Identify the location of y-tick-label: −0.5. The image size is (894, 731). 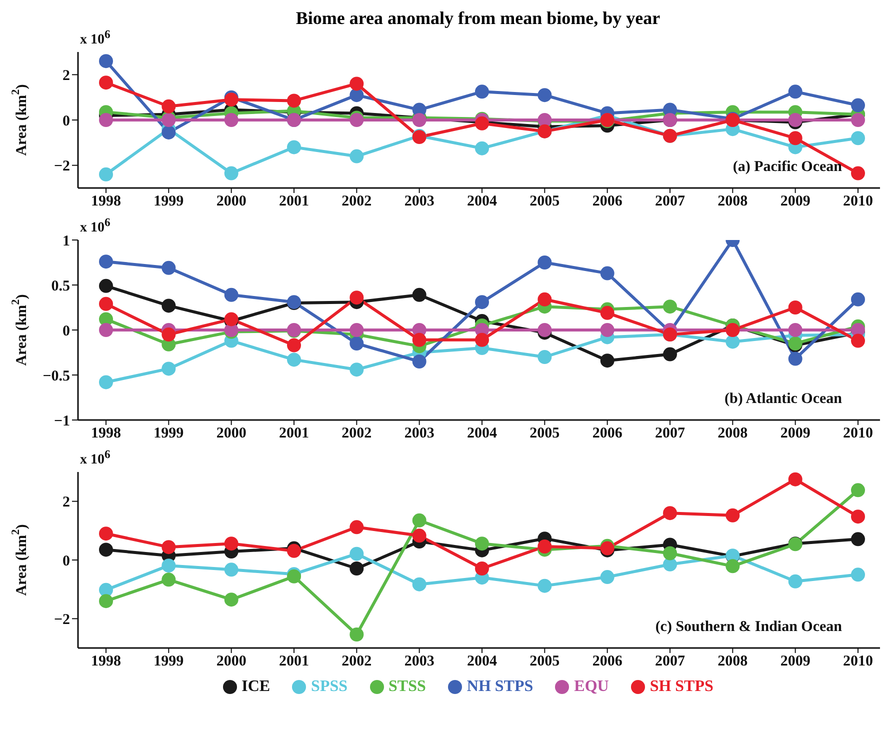
(56, 376).